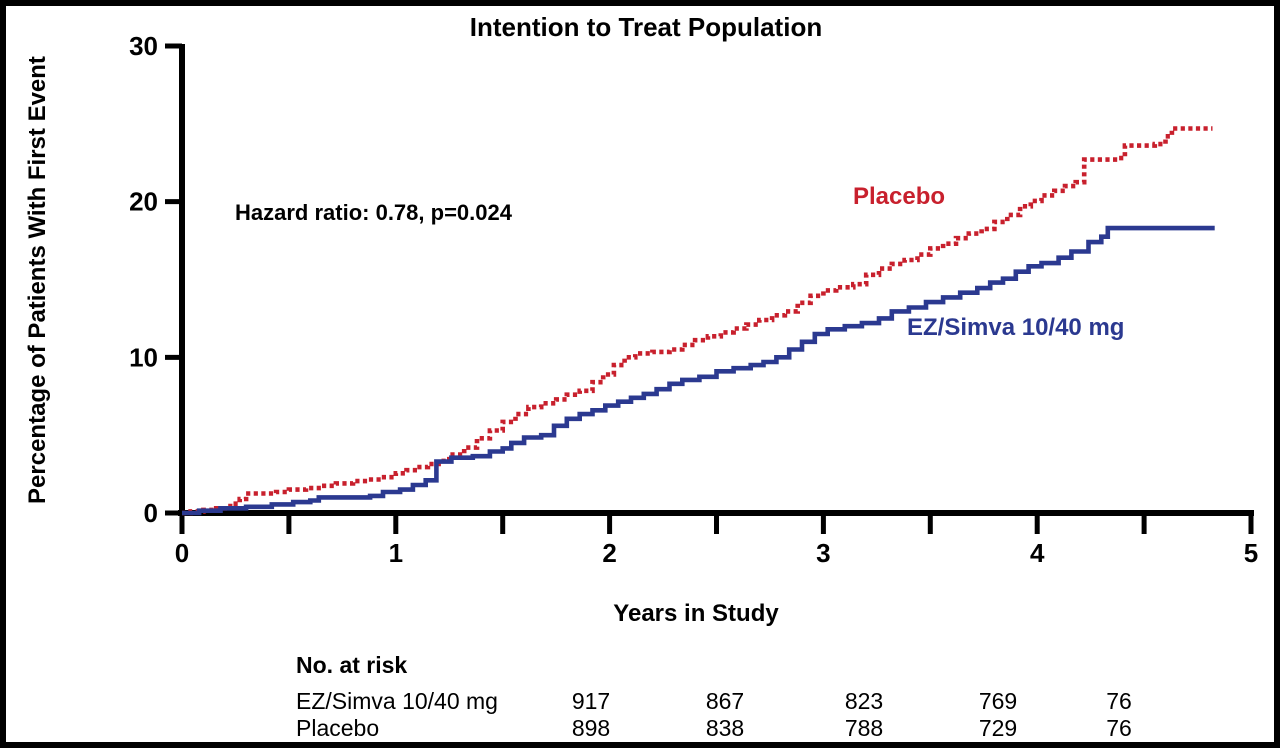 The height and width of the screenshot is (748, 1280). I want to click on x-tick-label: 5, so click(1251, 553).